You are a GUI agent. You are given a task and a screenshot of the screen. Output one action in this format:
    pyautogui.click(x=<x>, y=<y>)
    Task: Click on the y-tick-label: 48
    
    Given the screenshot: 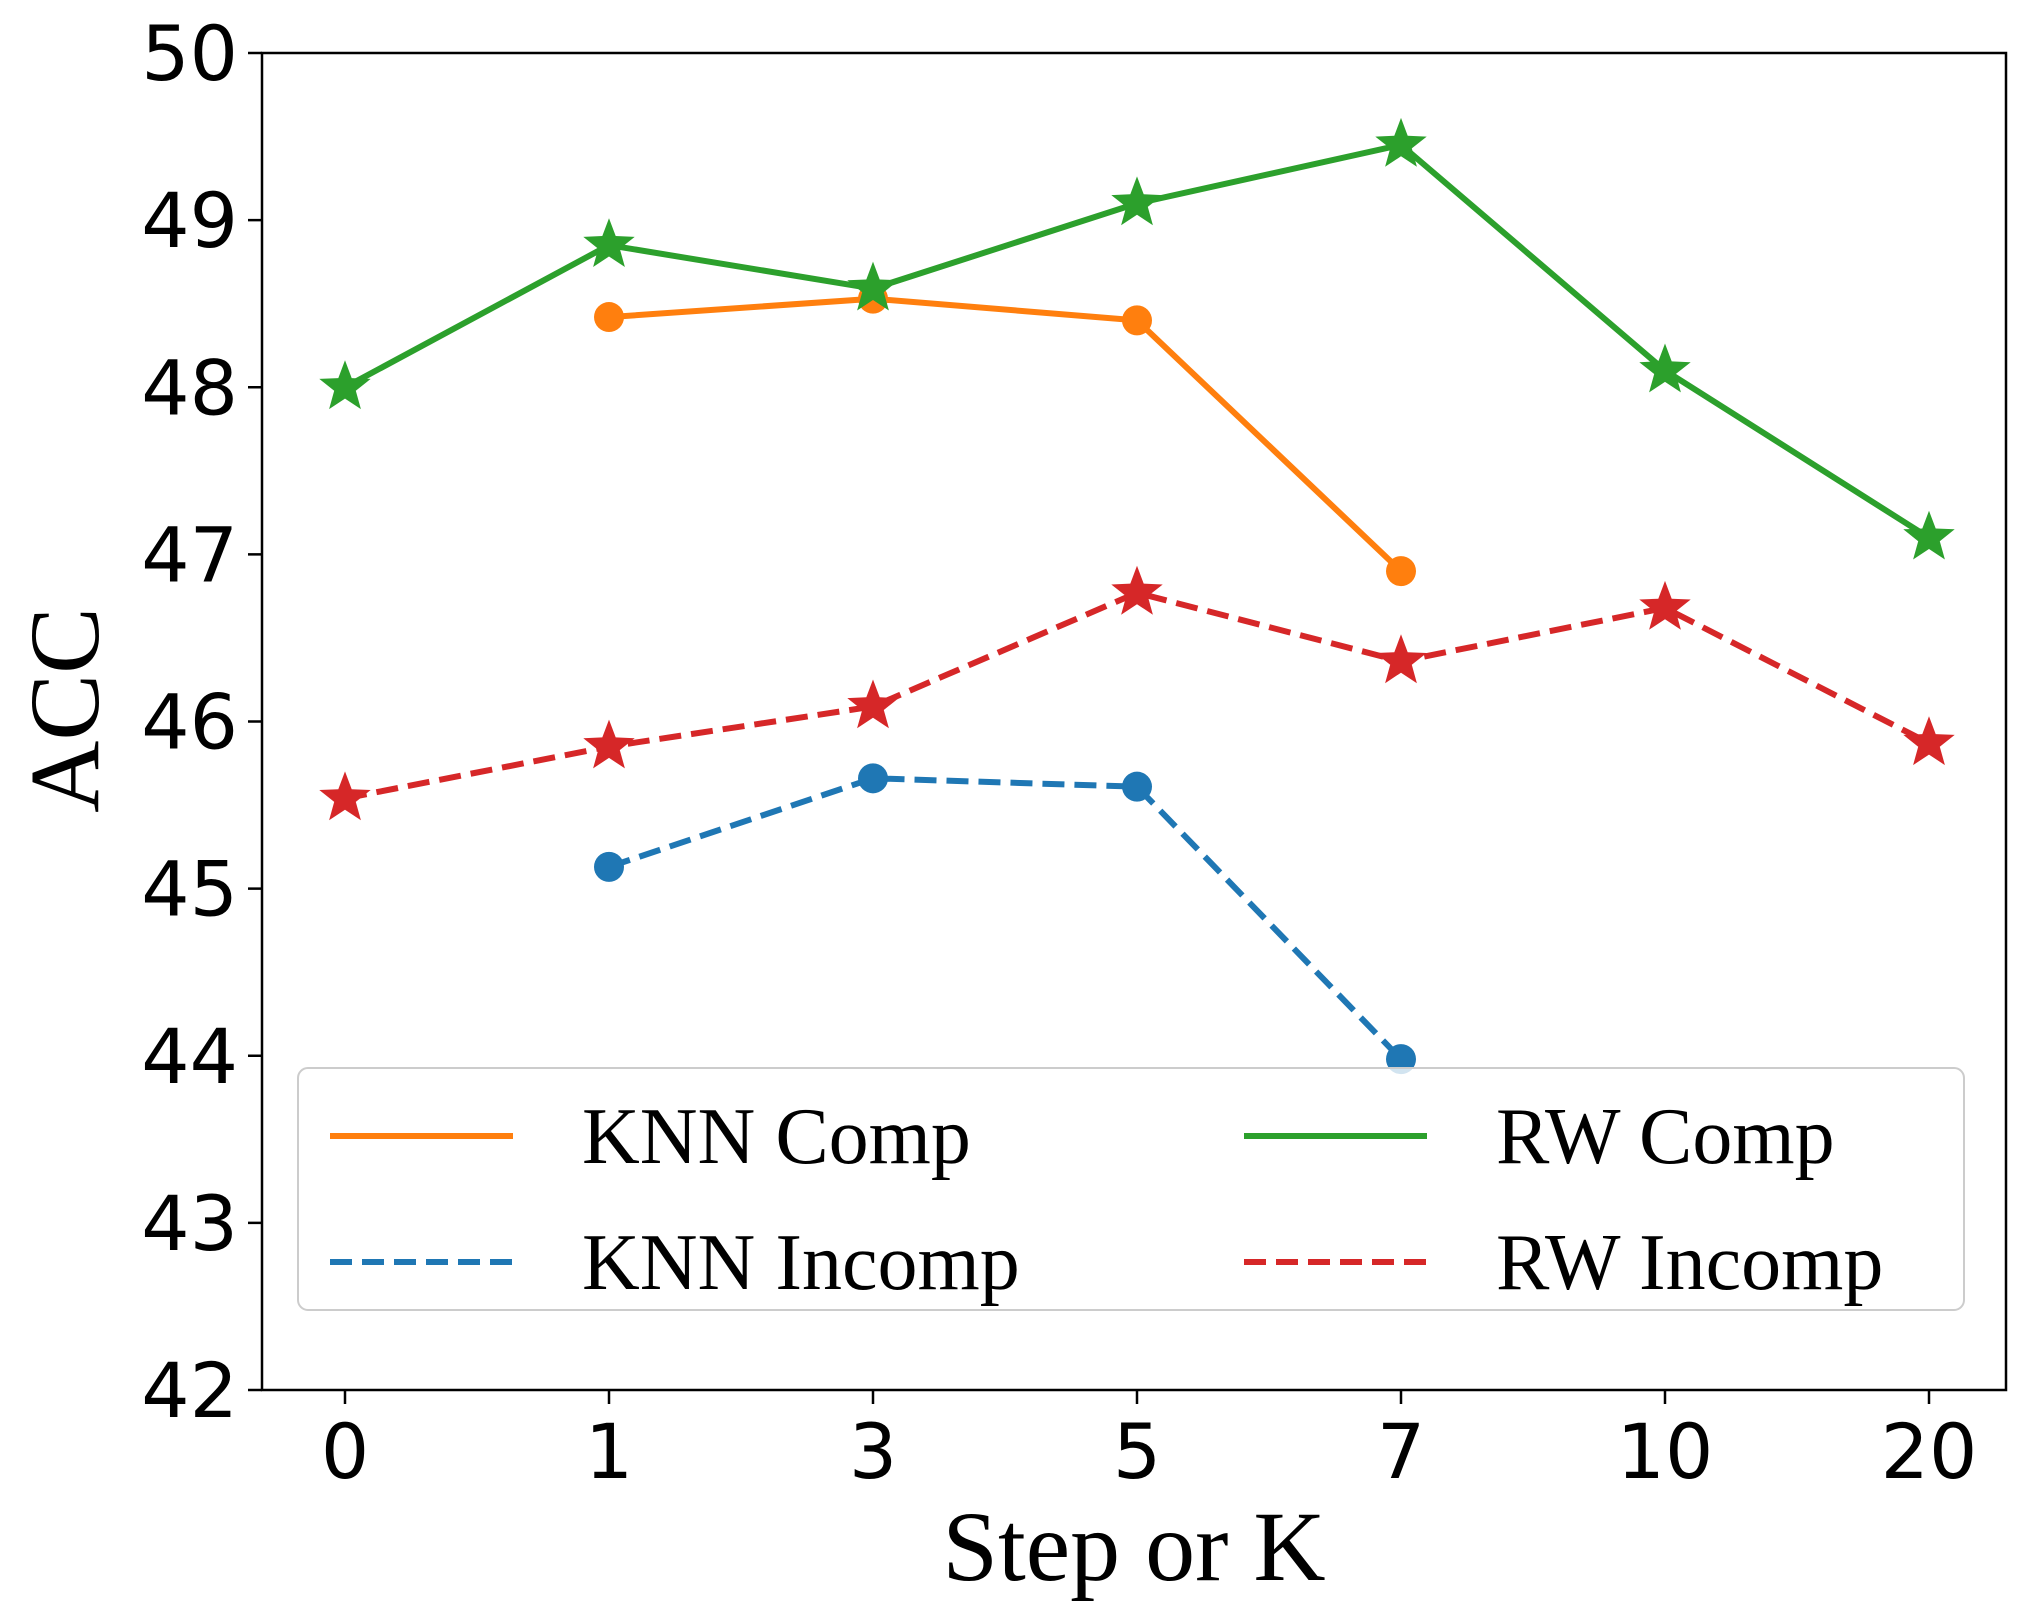 What is the action you would take?
    pyautogui.click(x=189, y=387)
    